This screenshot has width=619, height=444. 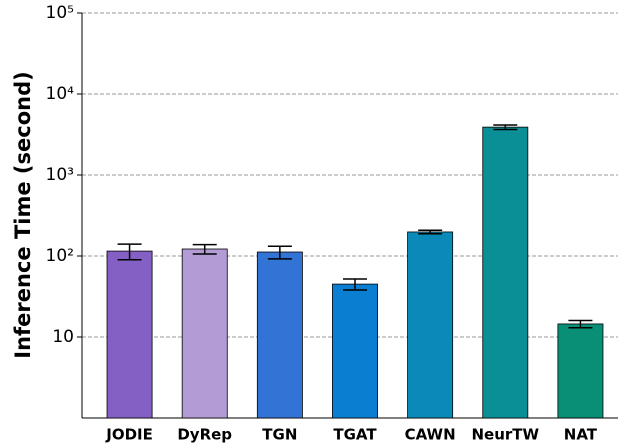 What do you see at coordinates (63, 337) in the screenshot?
I see `y-tick-label: 10` at bounding box center [63, 337].